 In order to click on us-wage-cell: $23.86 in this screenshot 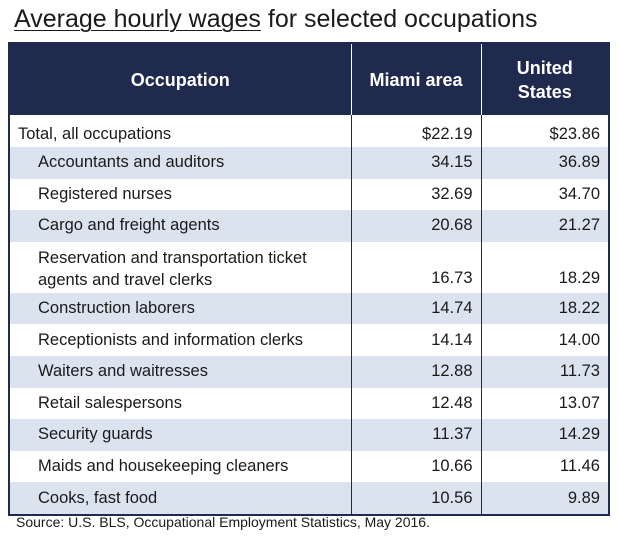, I will do `click(544, 131)`.